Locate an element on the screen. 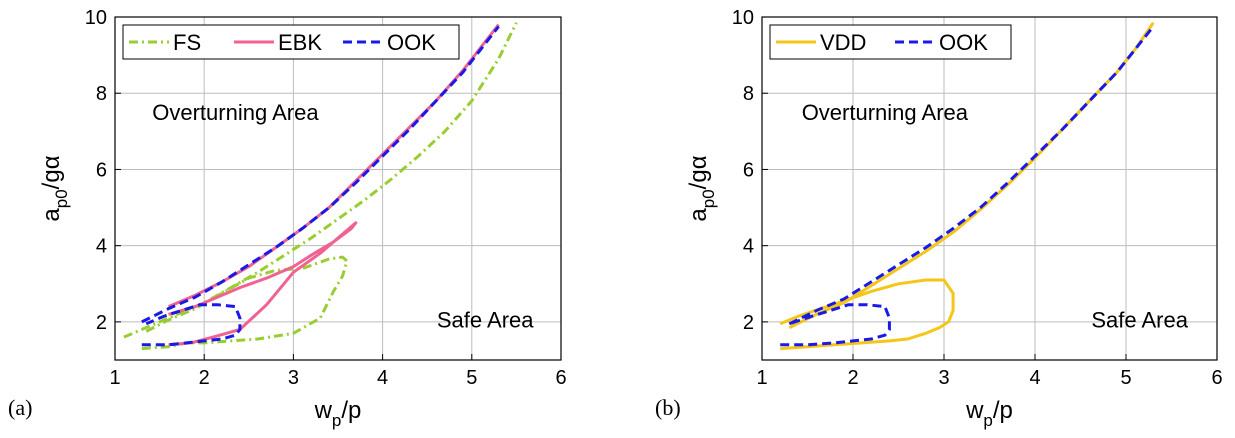 The width and height of the screenshot is (1235, 438). legend-label-fs: FS is located at coordinates (187, 42).